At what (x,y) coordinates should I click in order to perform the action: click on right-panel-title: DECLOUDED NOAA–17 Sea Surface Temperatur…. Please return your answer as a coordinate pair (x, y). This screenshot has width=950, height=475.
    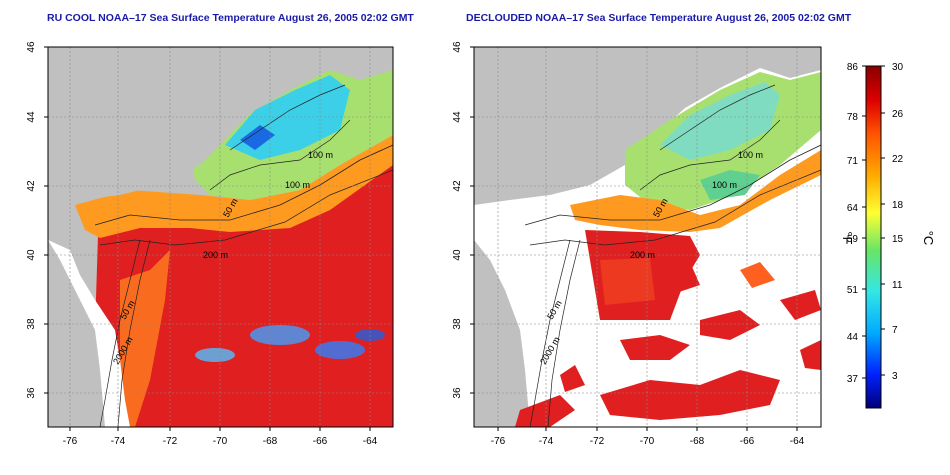
    Looking at the image, I should click on (659, 18).